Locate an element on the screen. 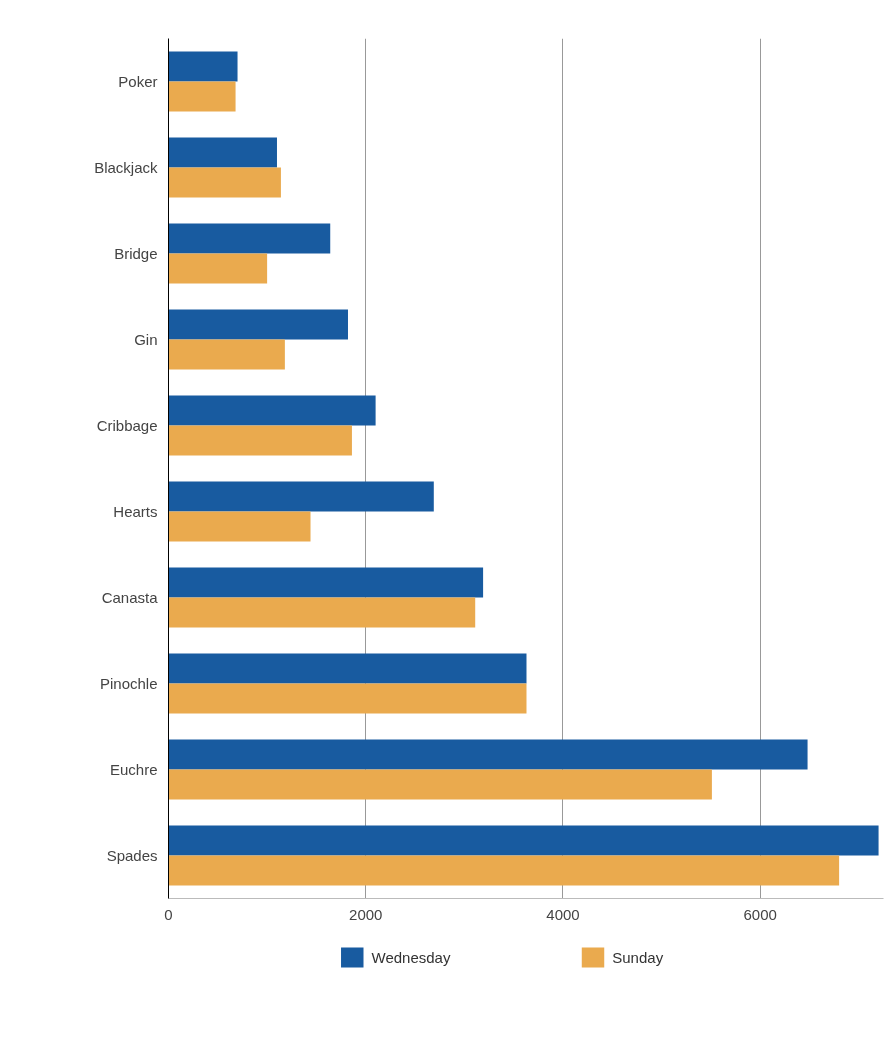  y-tick-label: Euchre is located at coordinates (133, 769).